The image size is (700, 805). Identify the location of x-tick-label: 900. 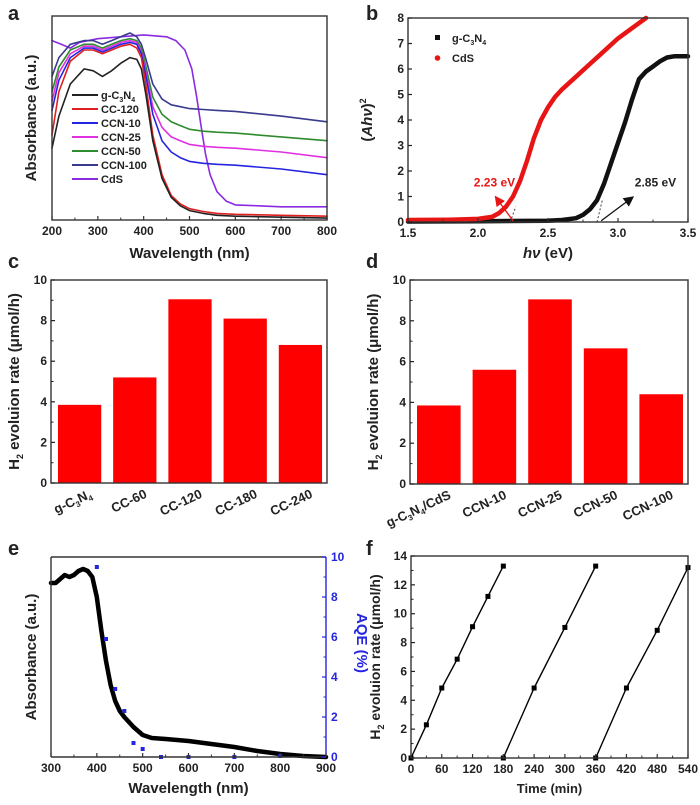
(326, 768).